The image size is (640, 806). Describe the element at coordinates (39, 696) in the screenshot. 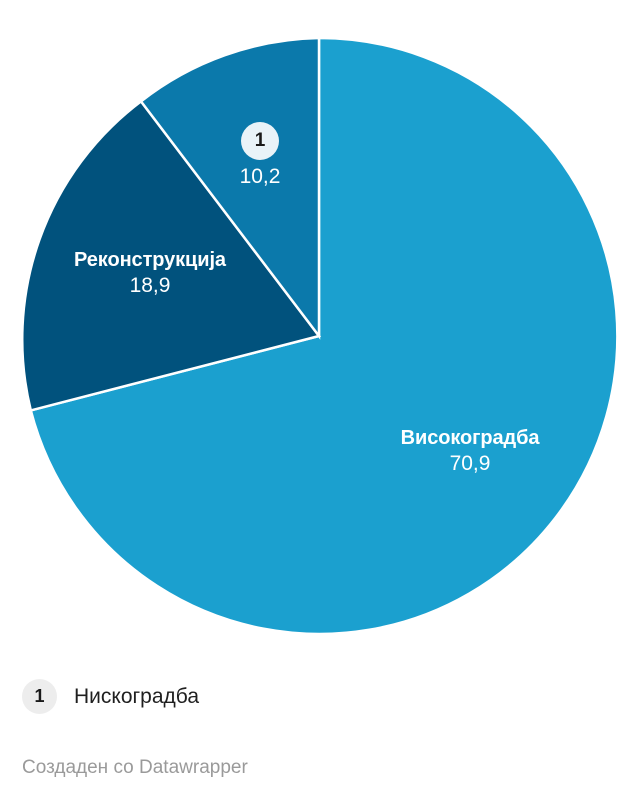

I see `legend-badge-1: 1` at that location.